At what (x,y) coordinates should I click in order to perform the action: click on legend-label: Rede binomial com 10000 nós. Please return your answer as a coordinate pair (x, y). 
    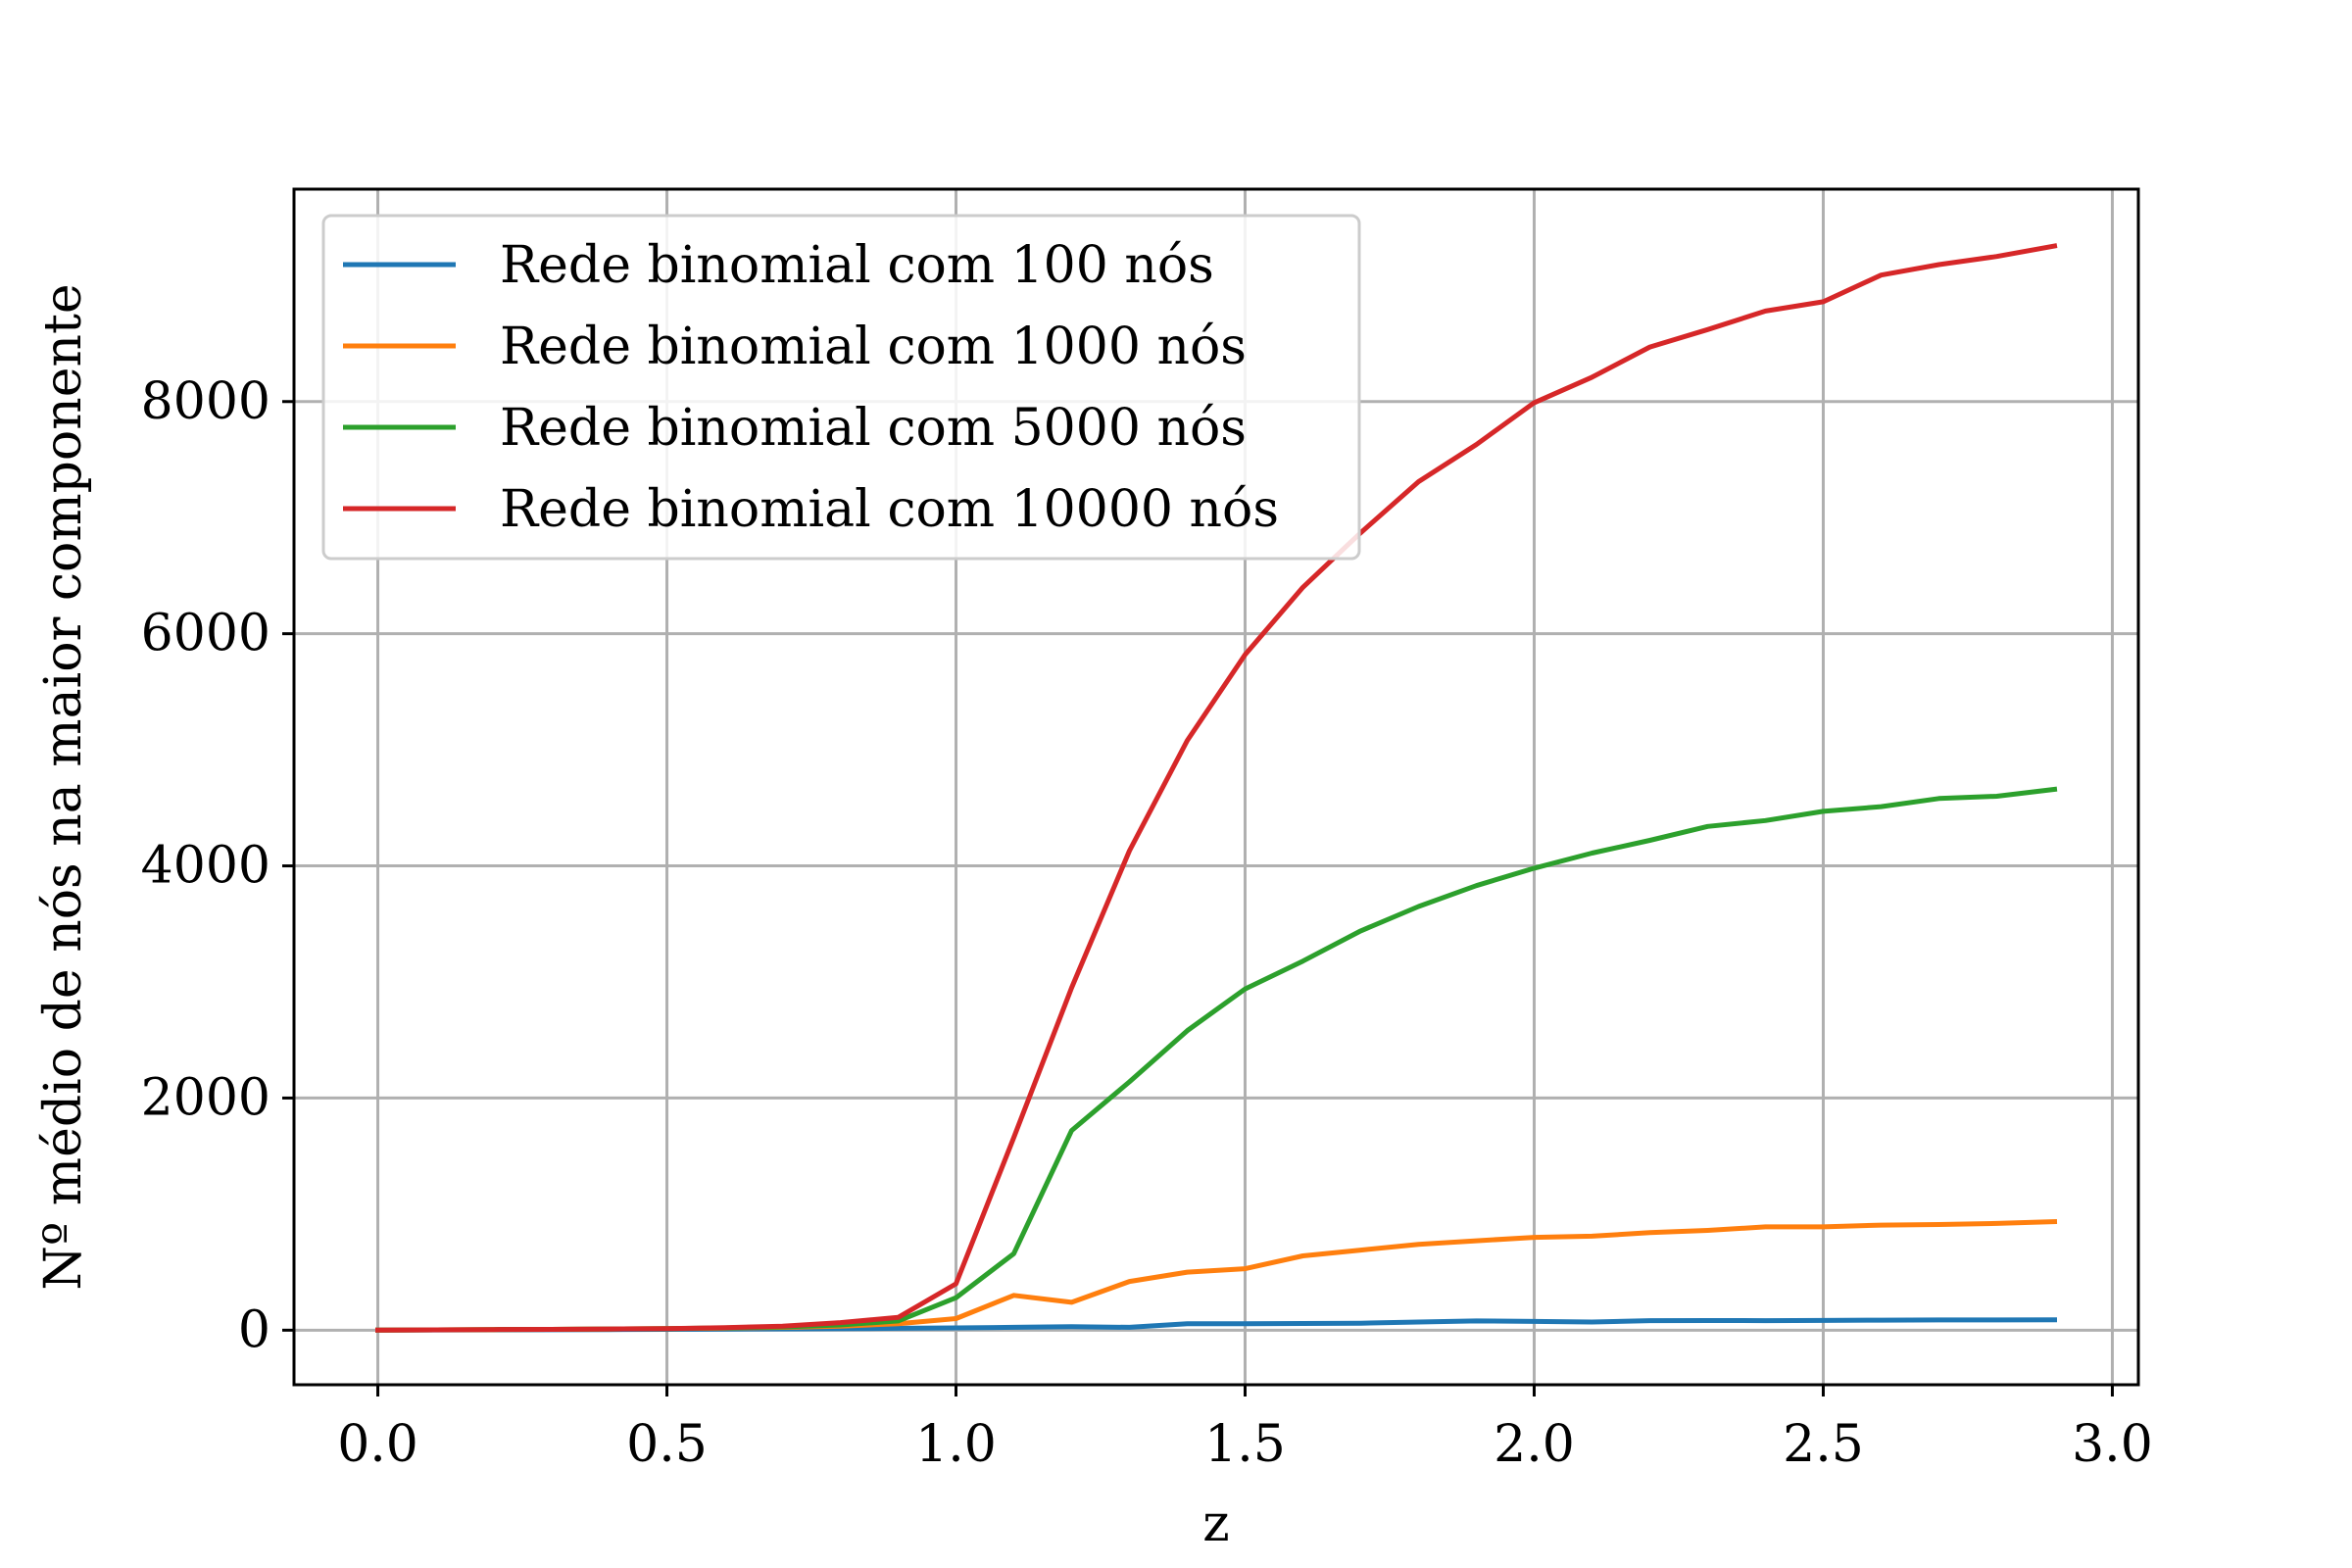
    Looking at the image, I should click on (889, 509).